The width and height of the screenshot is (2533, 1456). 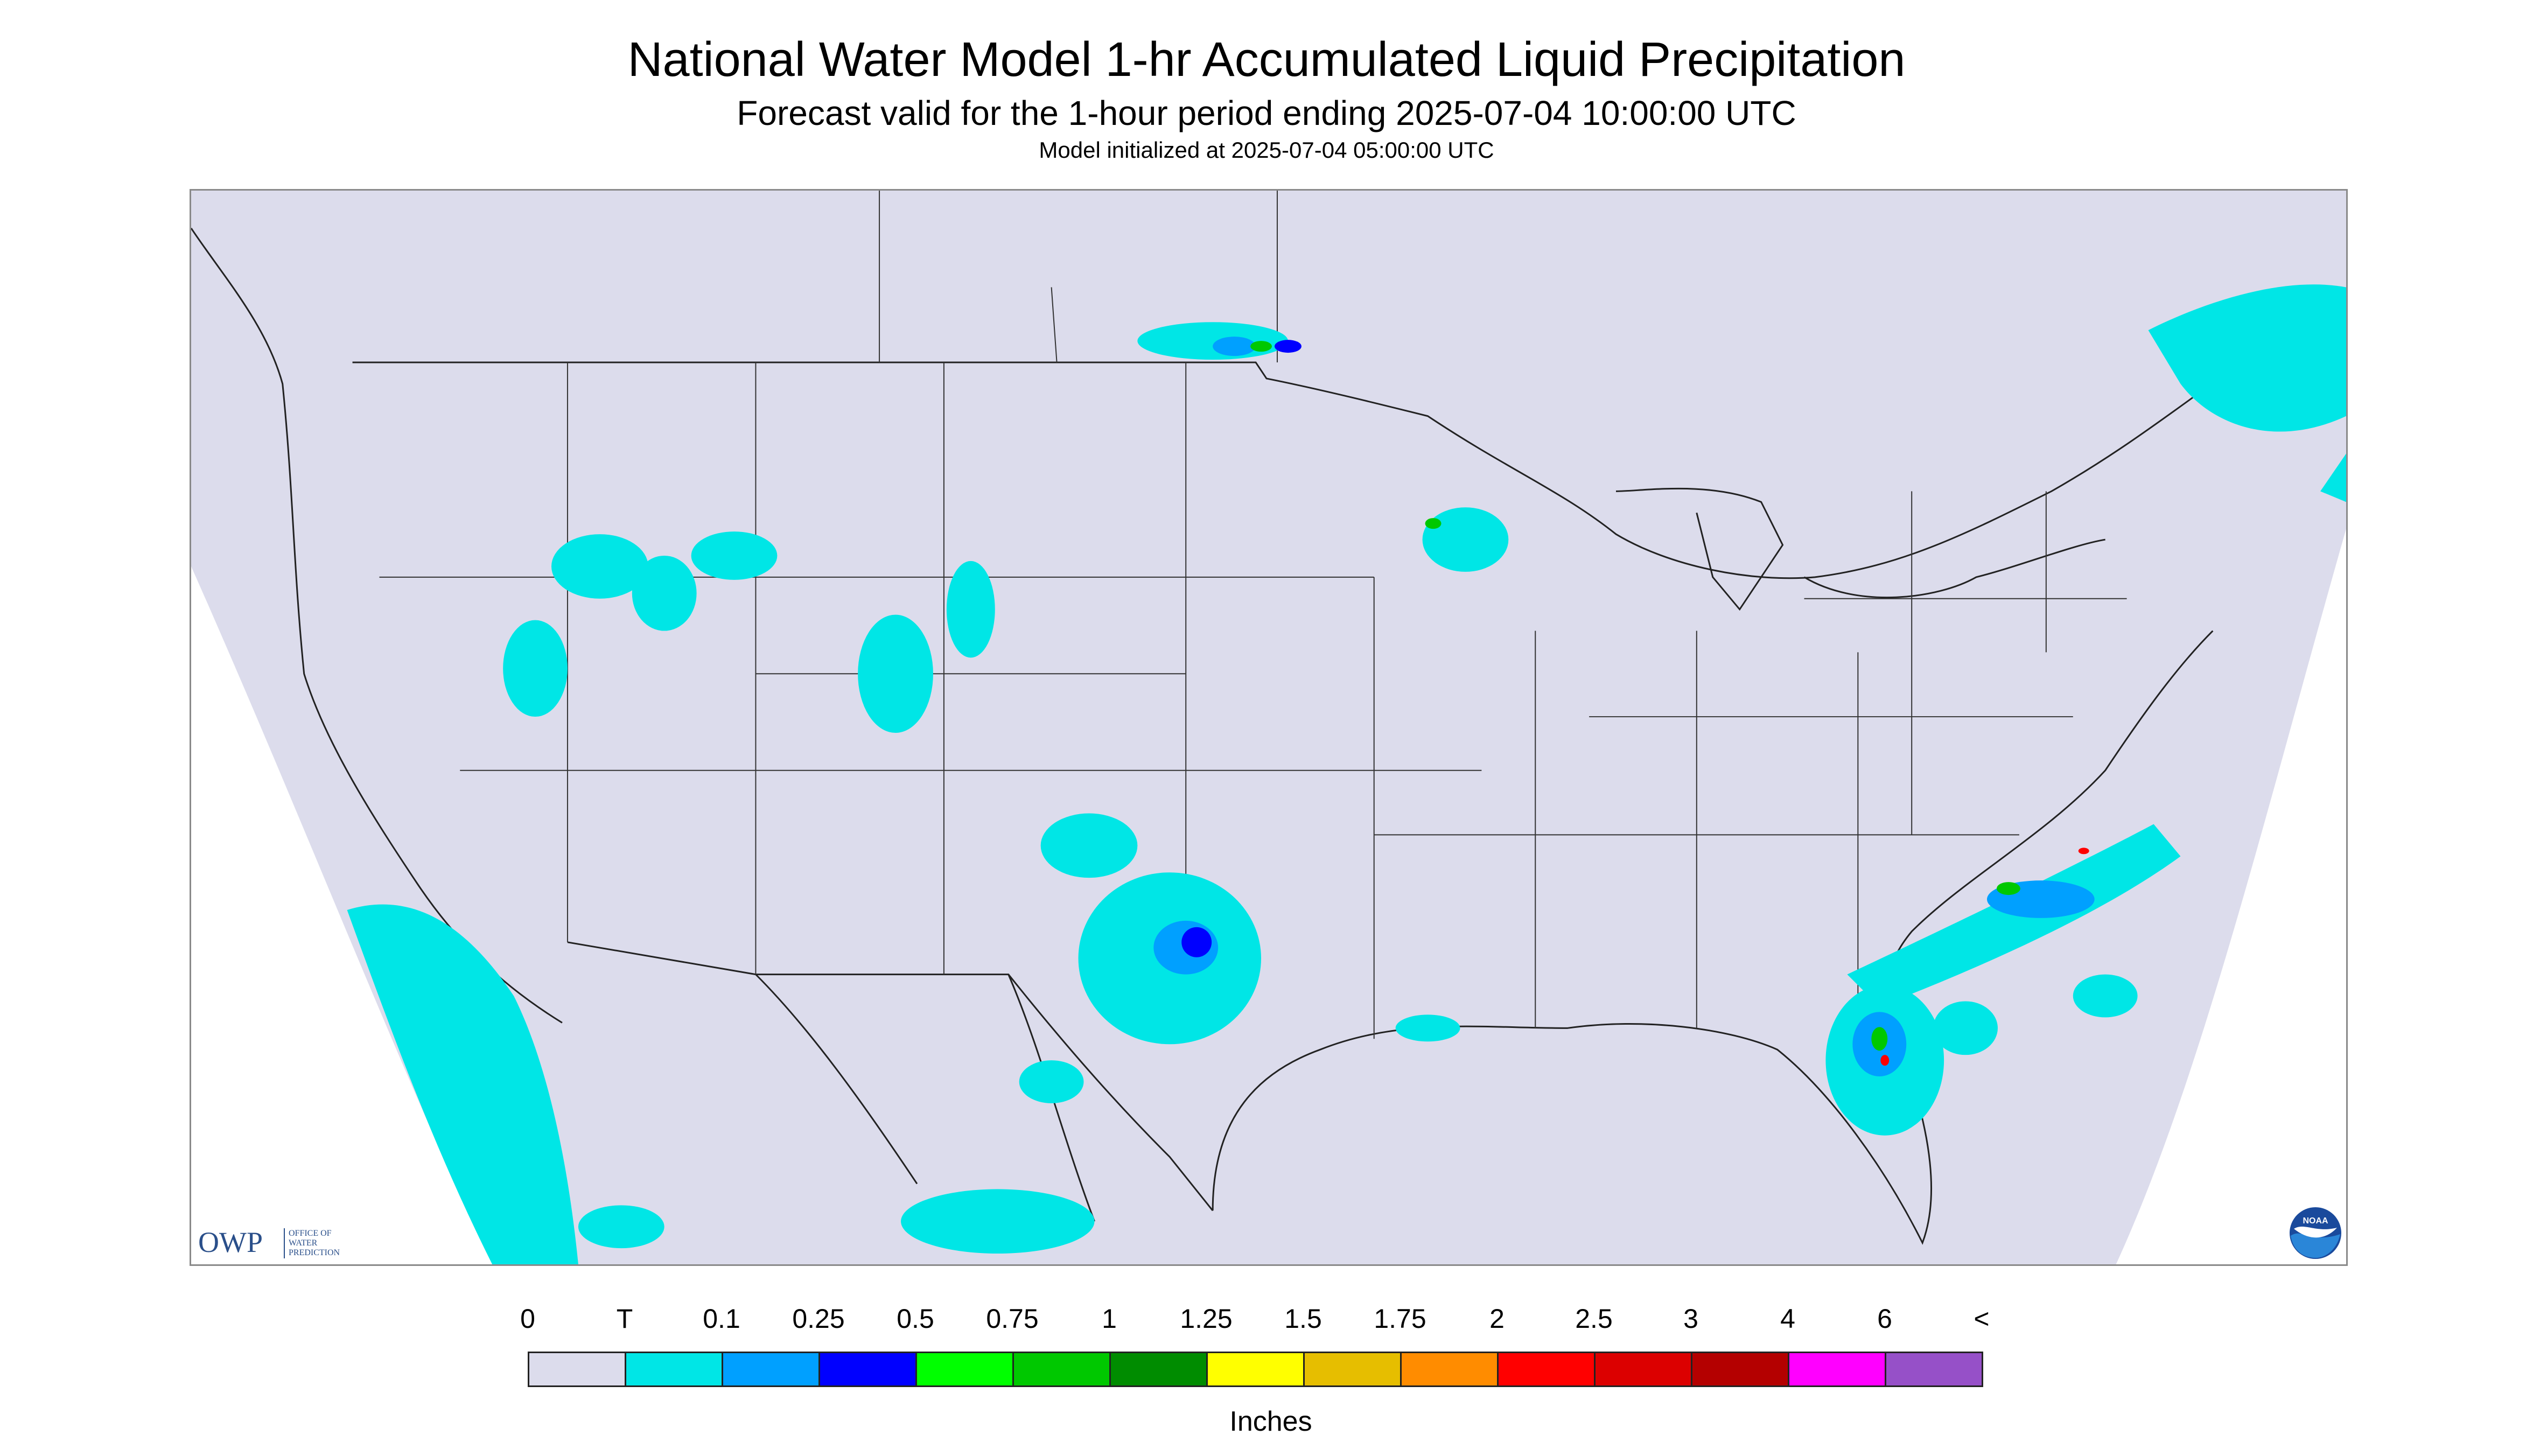 What do you see at coordinates (1497, 1319) in the screenshot?
I see `legend-tick-label: 2` at bounding box center [1497, 1319].